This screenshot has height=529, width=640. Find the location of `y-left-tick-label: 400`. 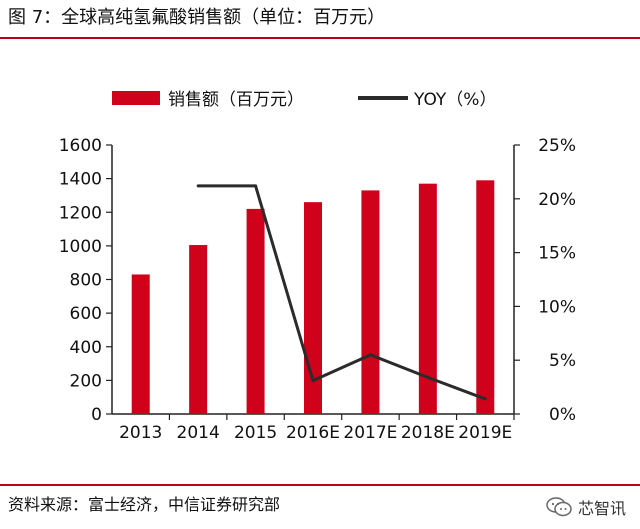

y-left-tick-label: 400 is located at coordinates (86, 348).